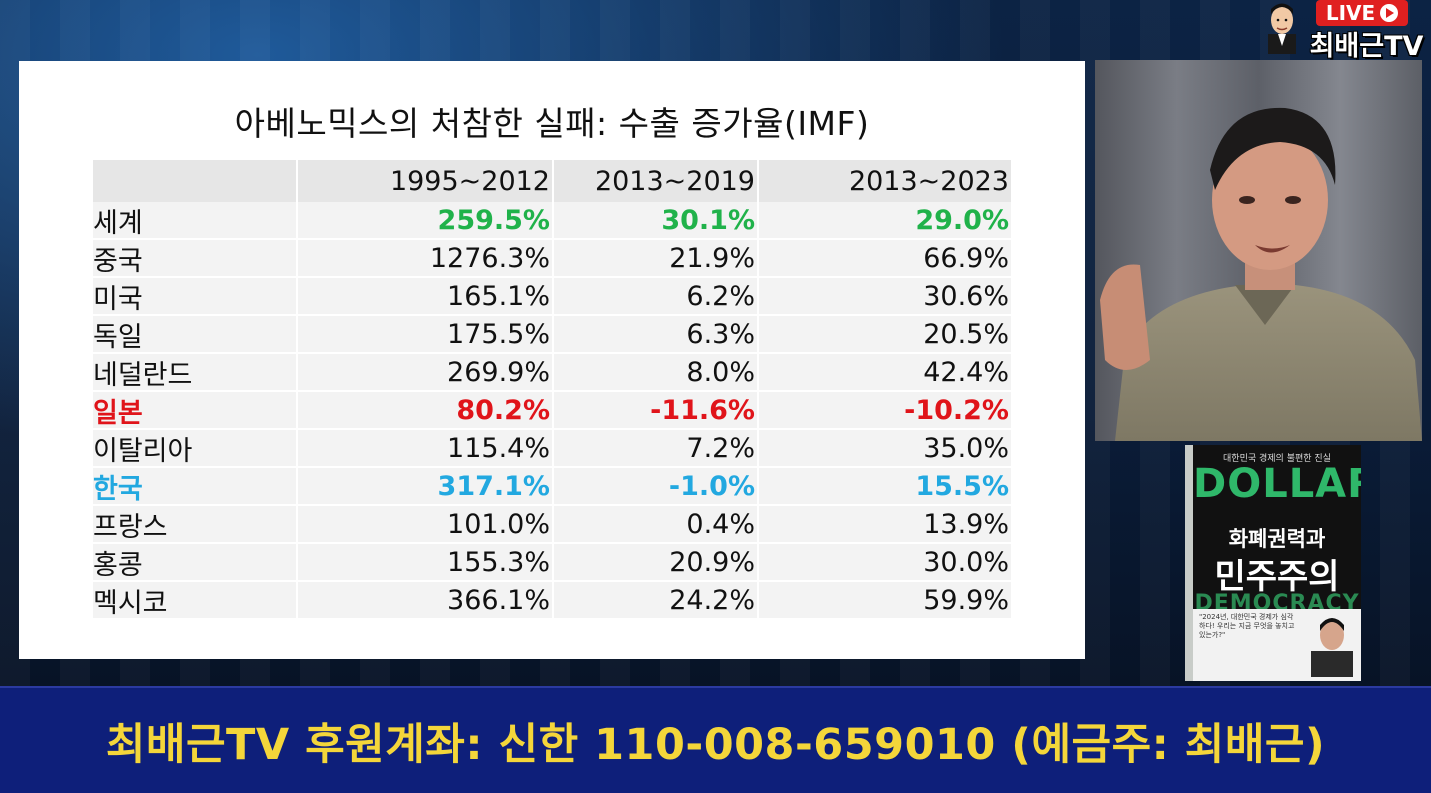 Image resolution: width=1431 pixels, height=793 pixels. Describe the element at coordinates (424, 487) in the screenshot. I see `value-cell-1995-2012: 317.1%` at that location.